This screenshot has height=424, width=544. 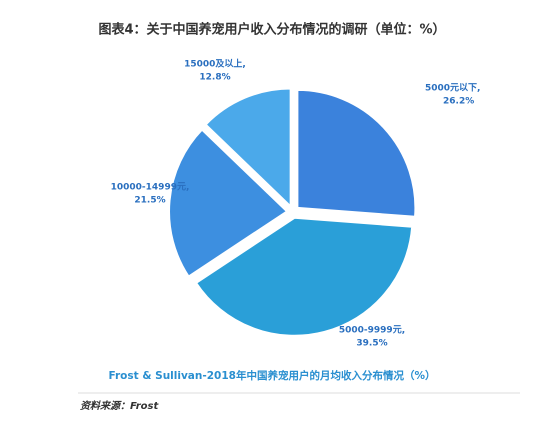 I want to click on slice-value: 26.2%, so click(x=458, y=102).